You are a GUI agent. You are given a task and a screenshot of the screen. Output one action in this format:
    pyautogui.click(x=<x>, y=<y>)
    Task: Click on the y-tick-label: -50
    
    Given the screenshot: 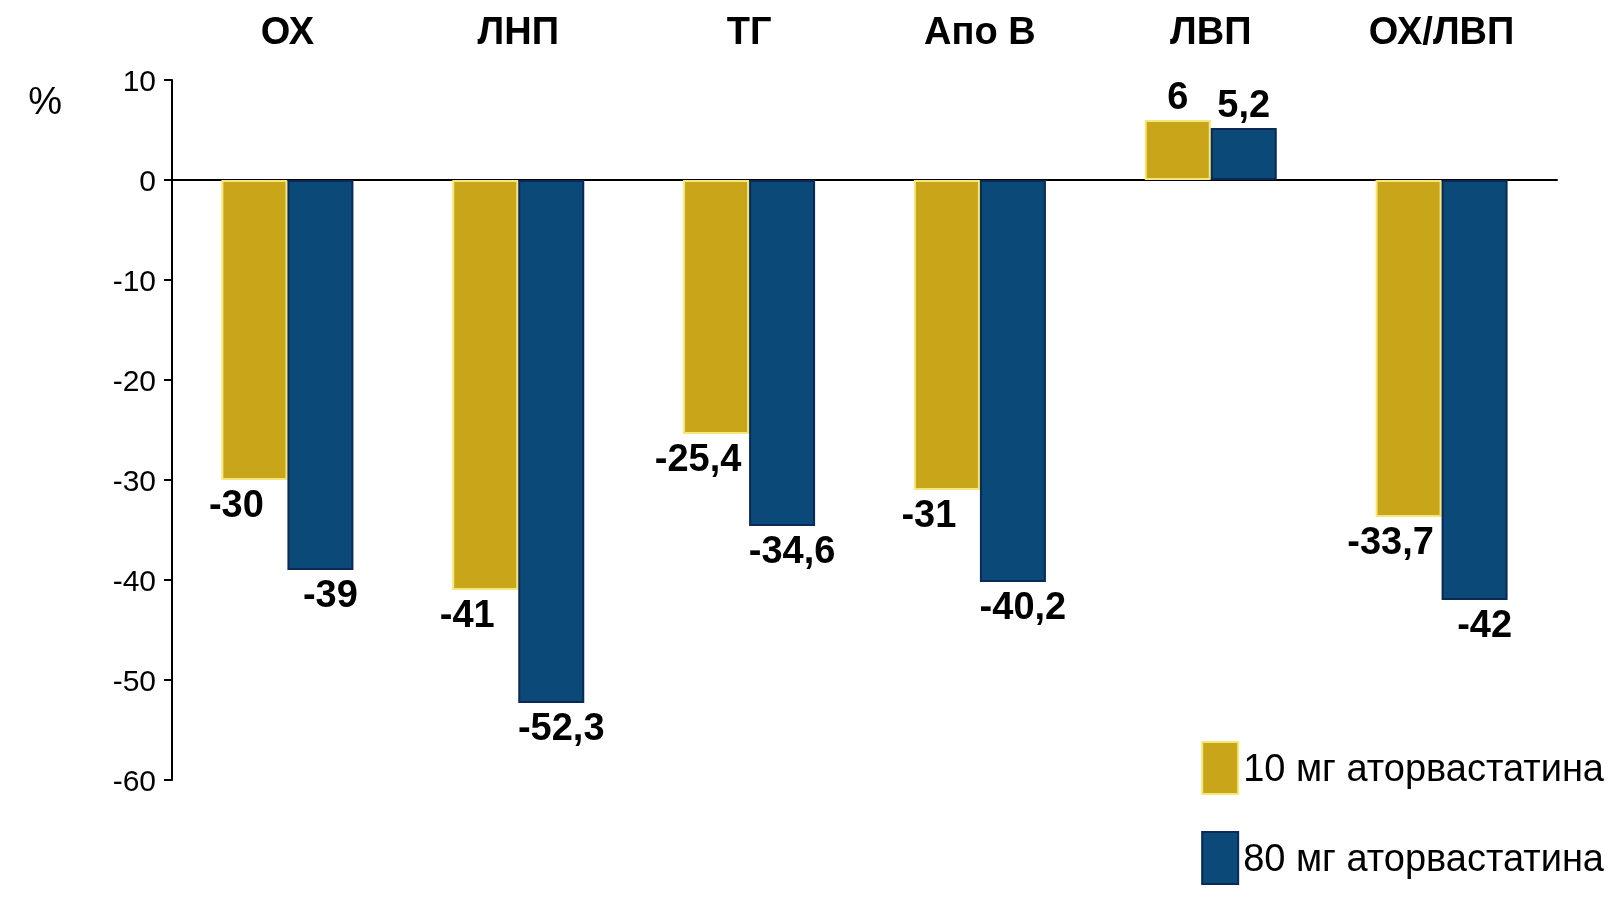 What is the action you would take?
    pyautogui.click(x=134, y=680)
    